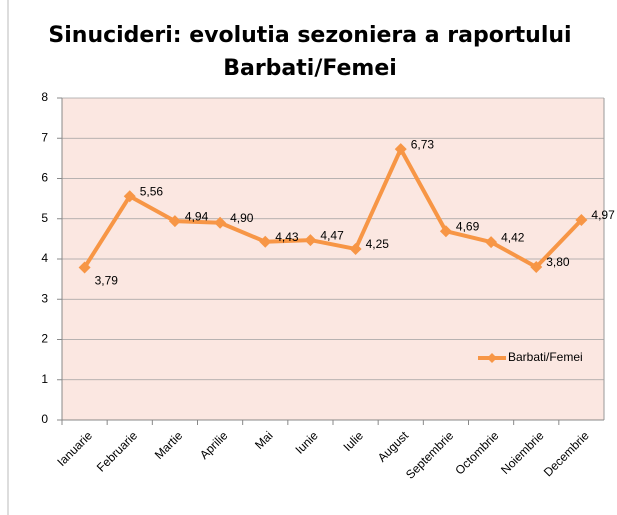 The width and height of the screenshot is (617, 515). I want to click on x-tick-label: Iulie, so click(353, 441).